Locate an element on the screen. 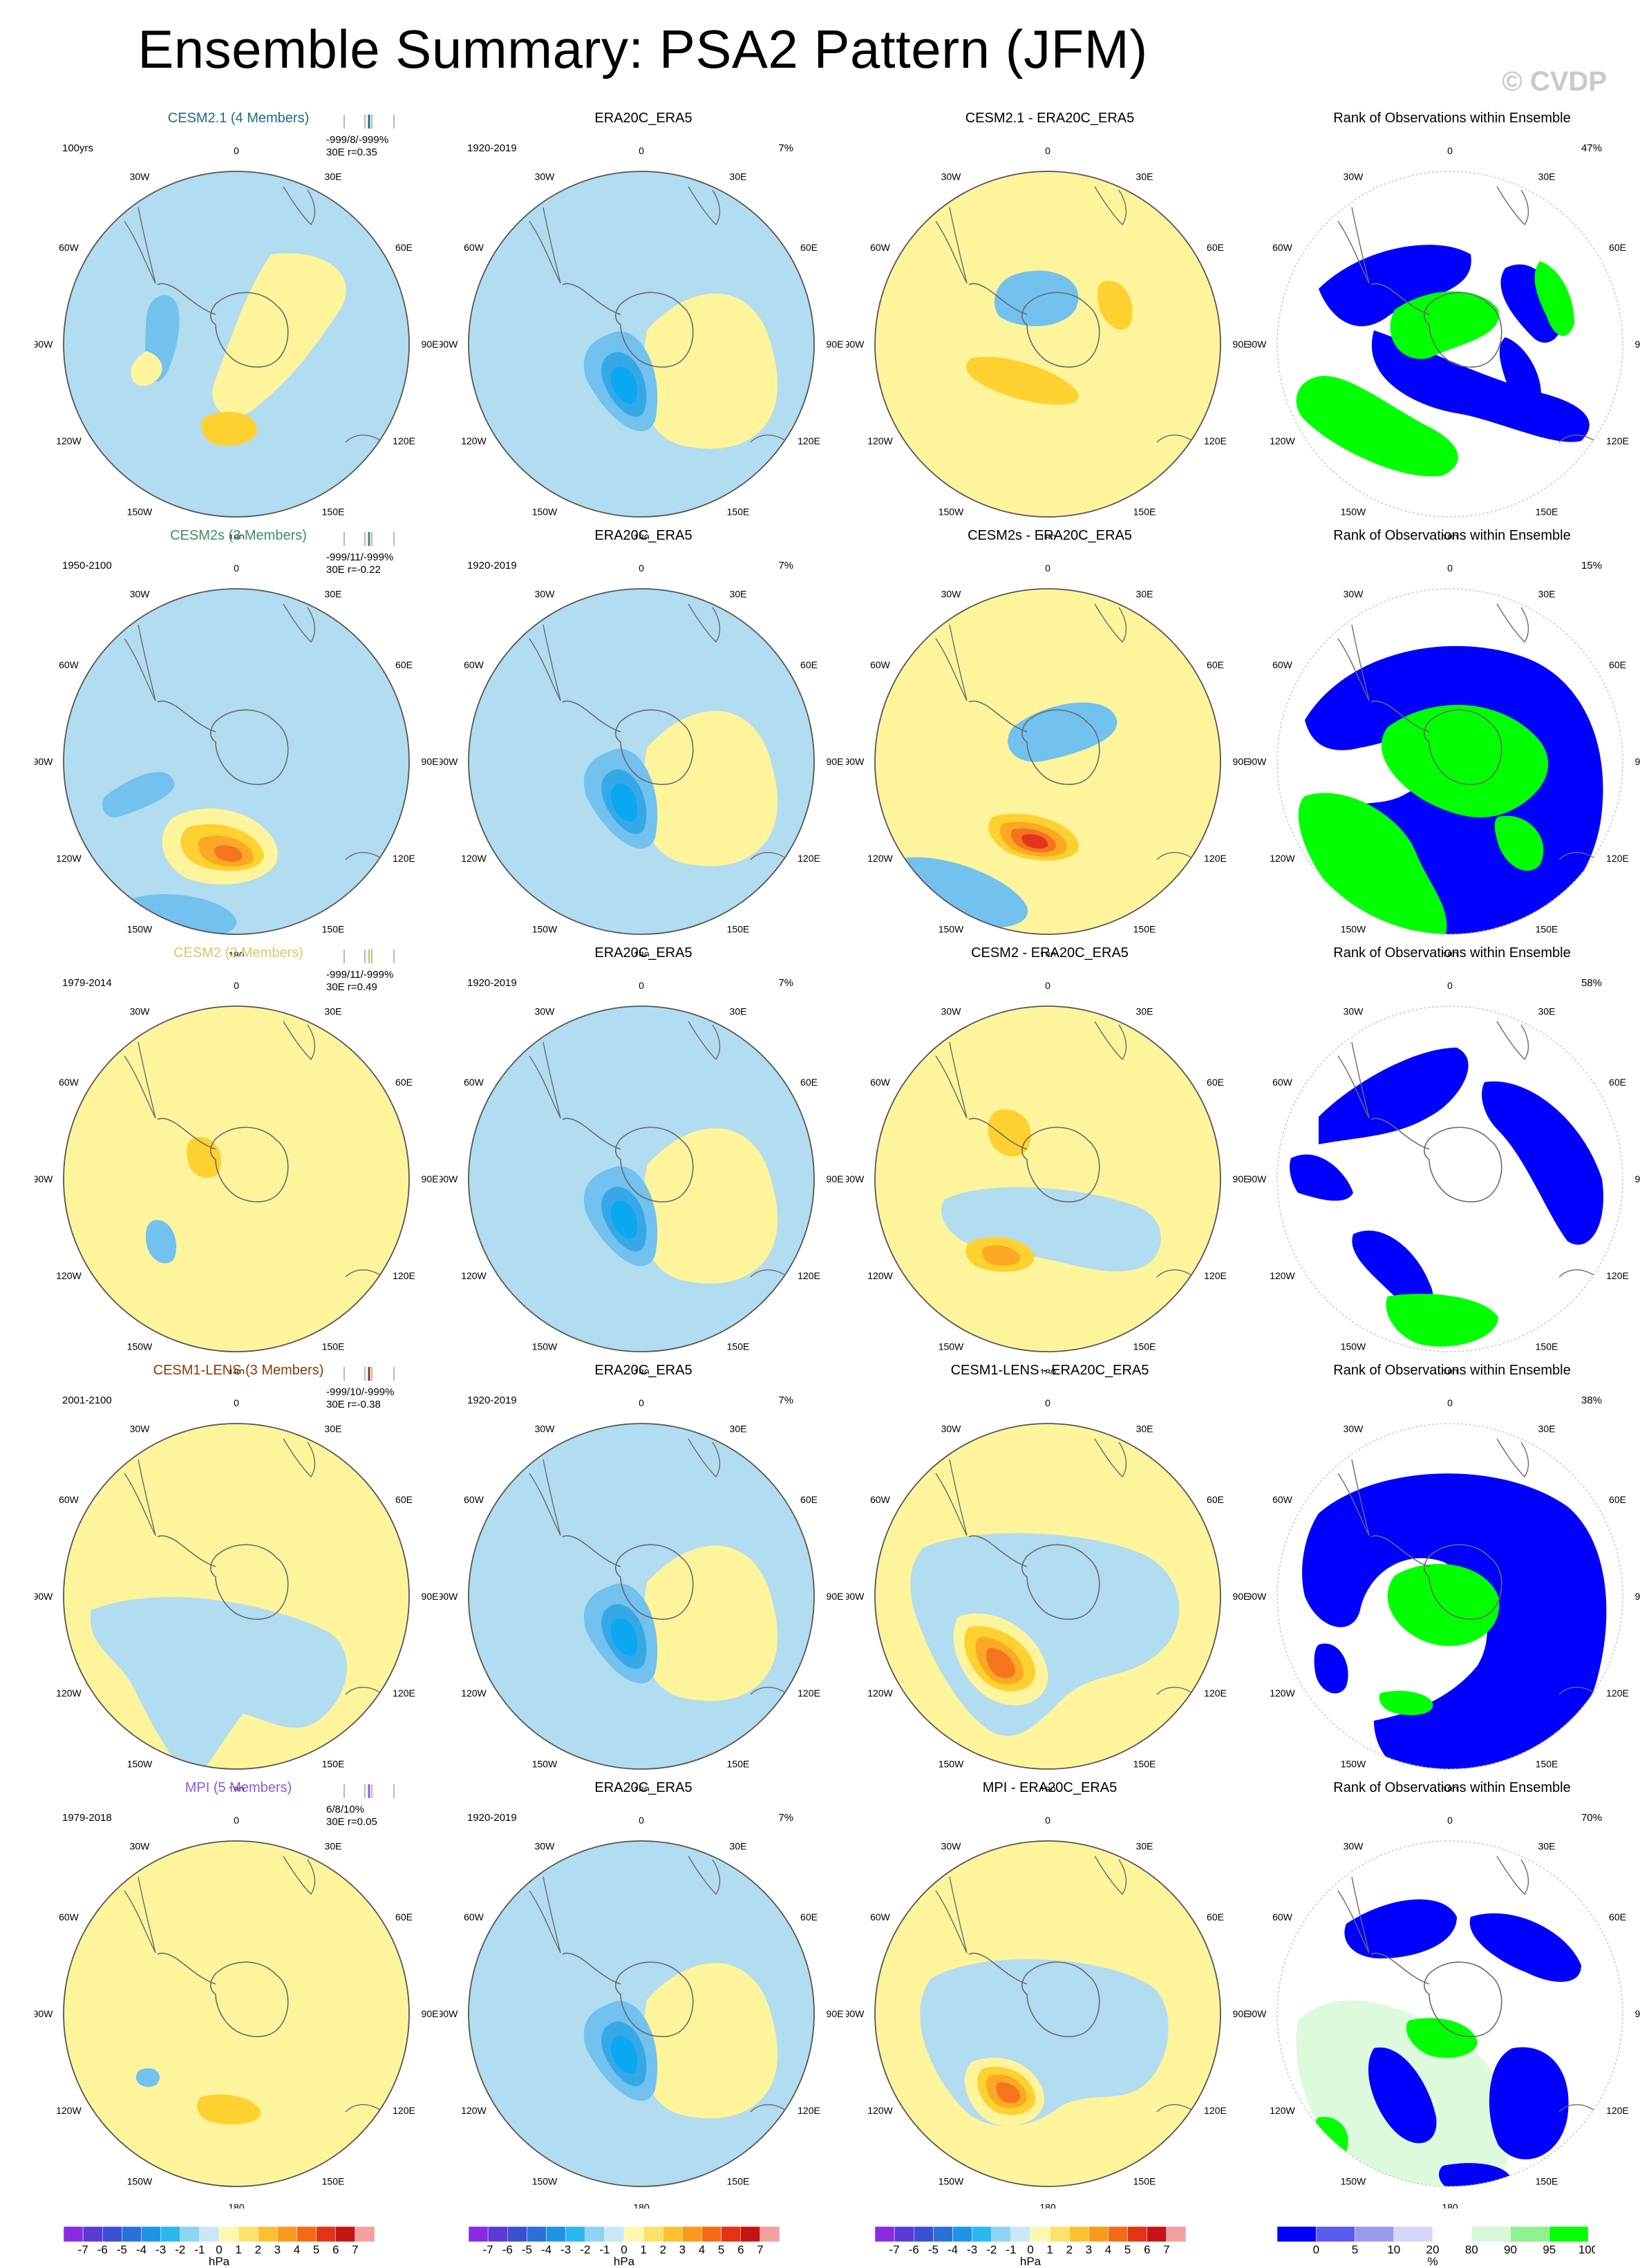  period-label: 1920-2019 is located at coordinates (492, 983).